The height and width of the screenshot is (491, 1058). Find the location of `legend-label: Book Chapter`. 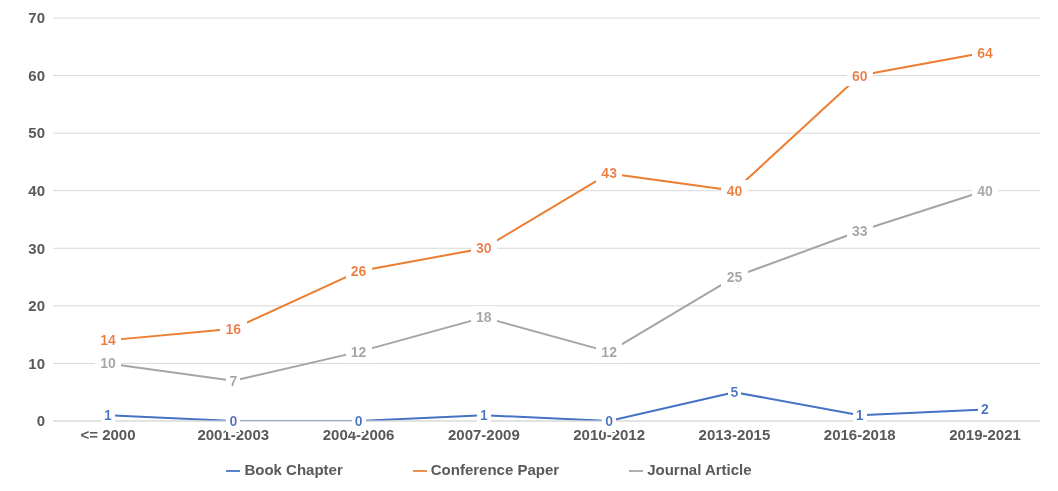

legend-label: Book Chapter is located at coordinates (293, 469).